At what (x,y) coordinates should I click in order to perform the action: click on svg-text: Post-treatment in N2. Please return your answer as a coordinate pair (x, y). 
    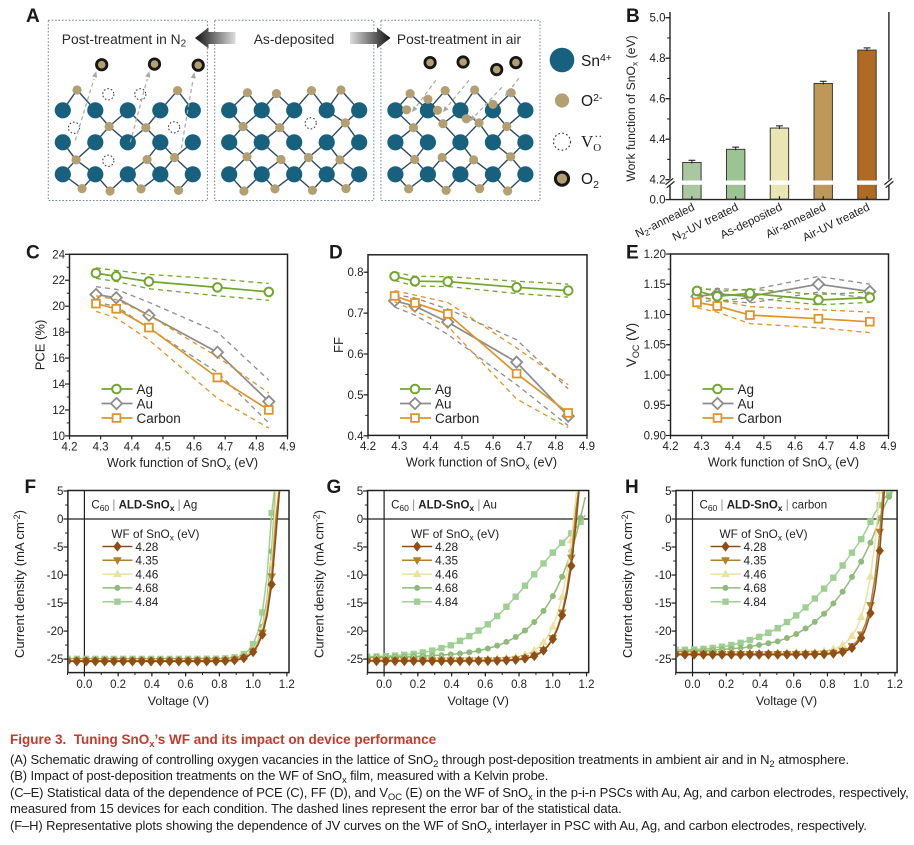
    Looking at the image, I should click on (124, 41).